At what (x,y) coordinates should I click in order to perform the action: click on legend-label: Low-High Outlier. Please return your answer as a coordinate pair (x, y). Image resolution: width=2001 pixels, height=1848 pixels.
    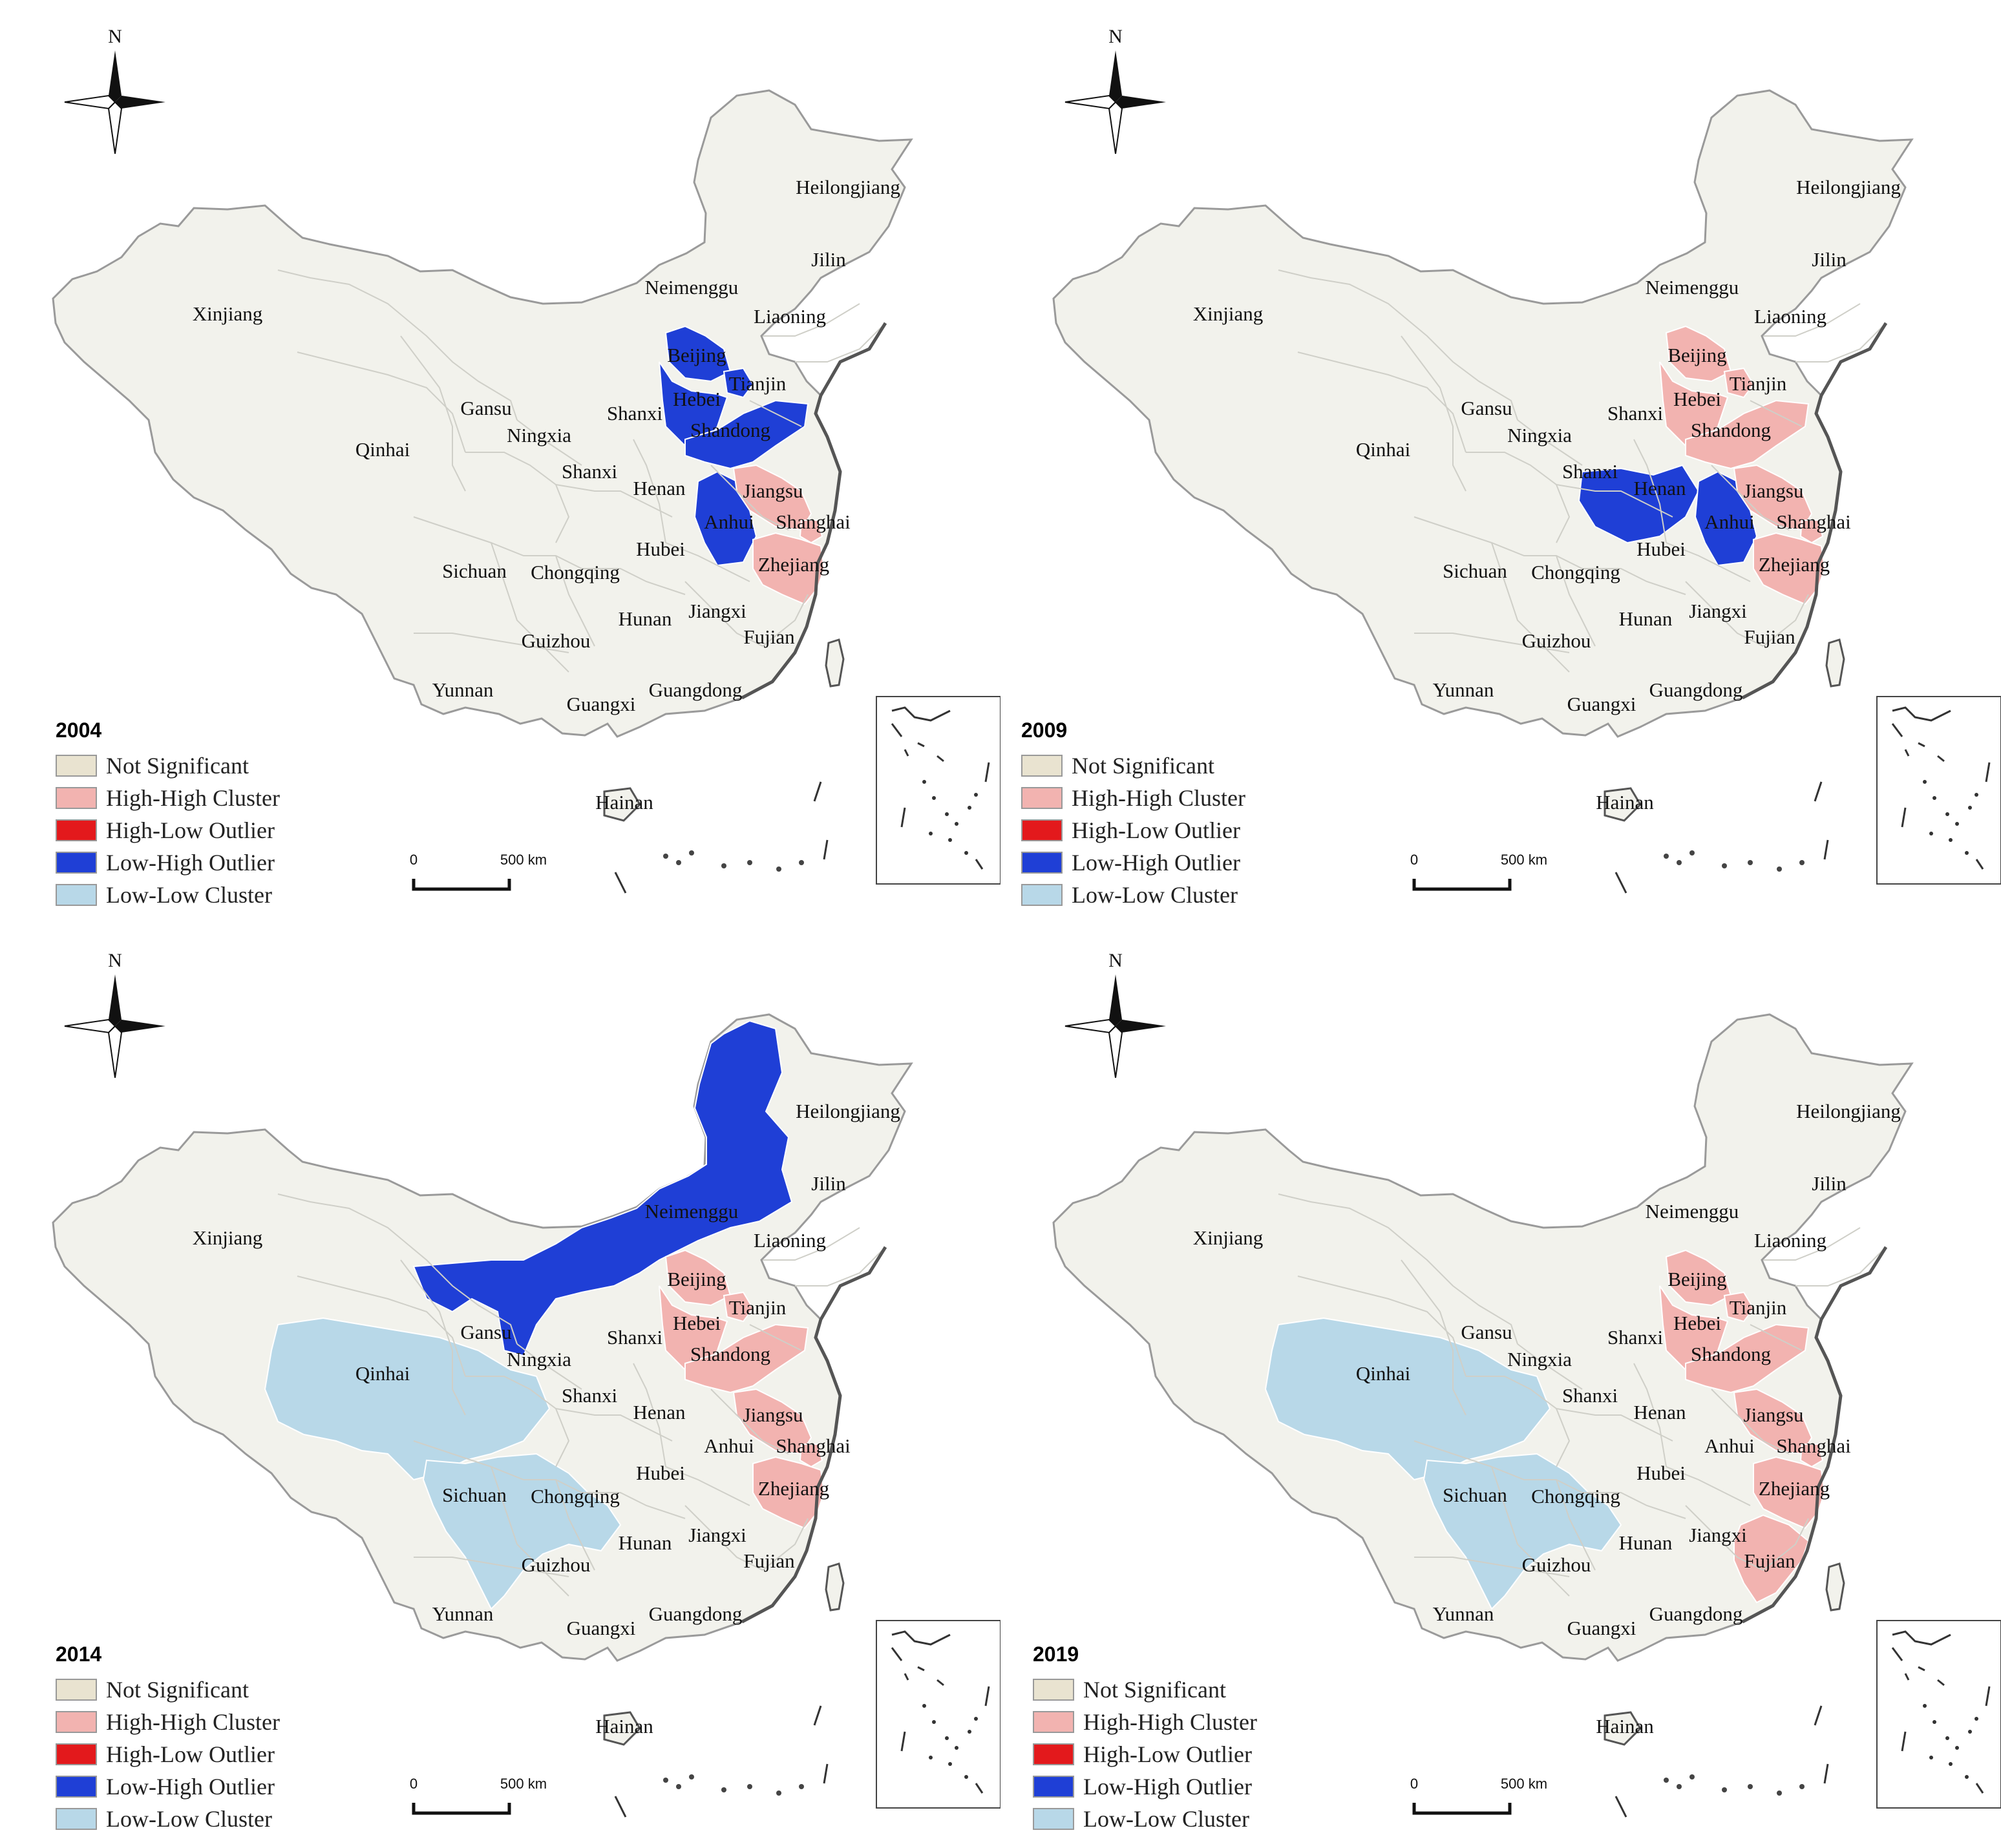
    Looking at the image, I should click on (190, 863).